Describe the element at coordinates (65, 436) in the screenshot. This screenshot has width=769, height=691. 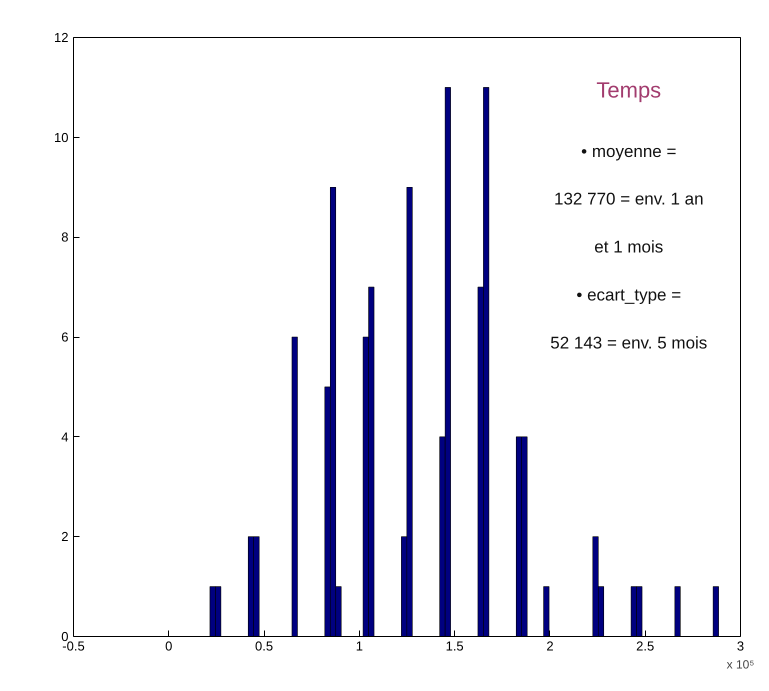
I see `y-tick-label: 4` at that location.